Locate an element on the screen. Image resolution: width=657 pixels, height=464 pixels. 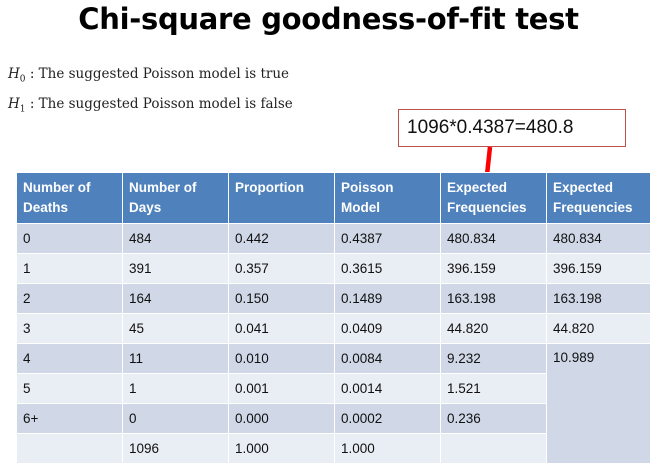
table-cell: 0.3615 is located at coordinates (387, 268).